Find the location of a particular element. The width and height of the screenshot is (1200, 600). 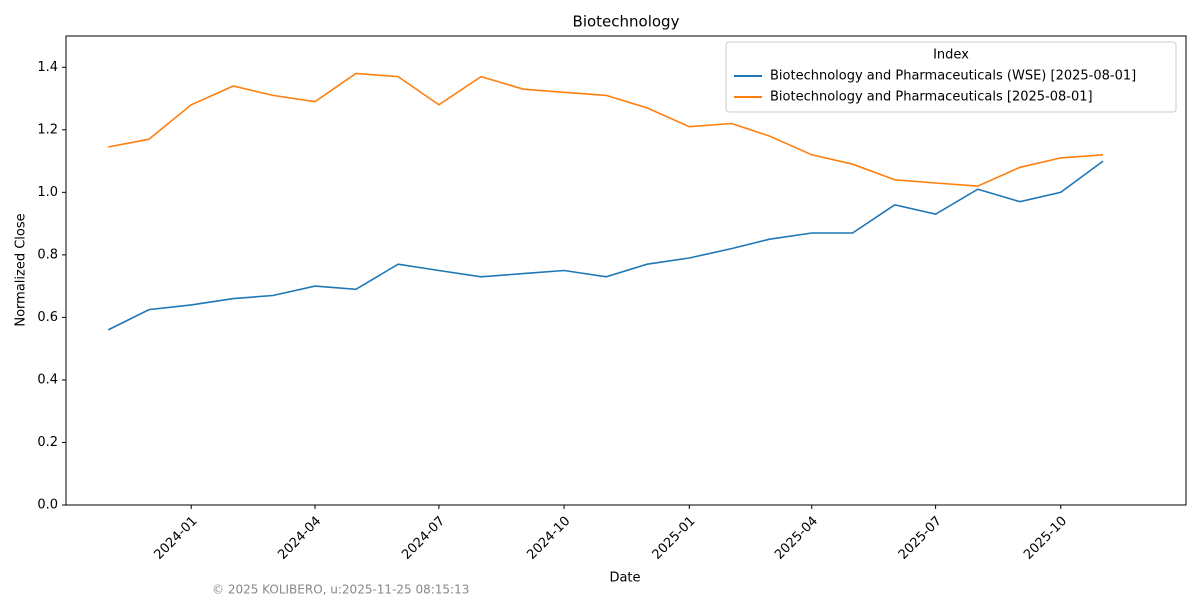

y-tick-label: 1.2 is located at coordinates (47, 129).